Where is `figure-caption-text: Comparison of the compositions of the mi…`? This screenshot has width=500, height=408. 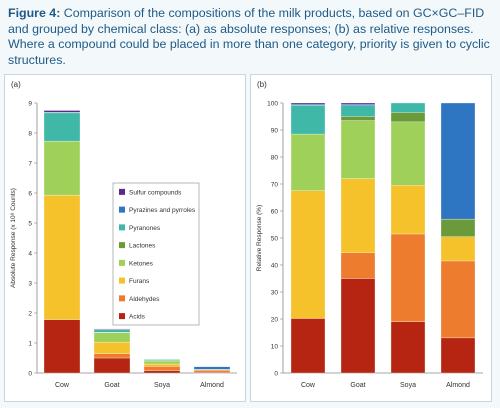 figure-caption-text: Comparison of the compositions of the mi… is located at coordinates (249, 36).